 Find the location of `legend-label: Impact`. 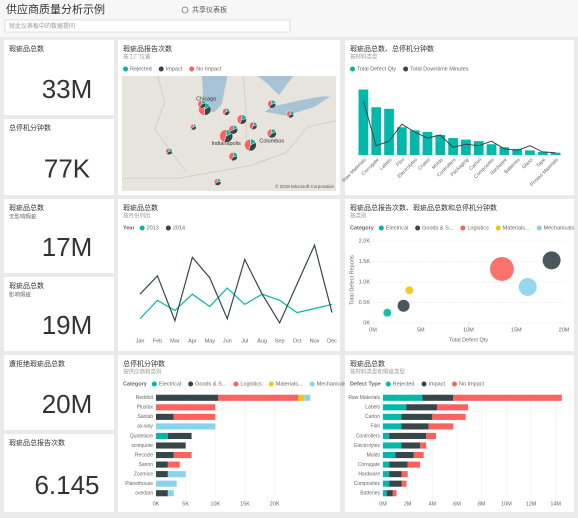

legend-label: Impact is located at coordinates (174, 69).